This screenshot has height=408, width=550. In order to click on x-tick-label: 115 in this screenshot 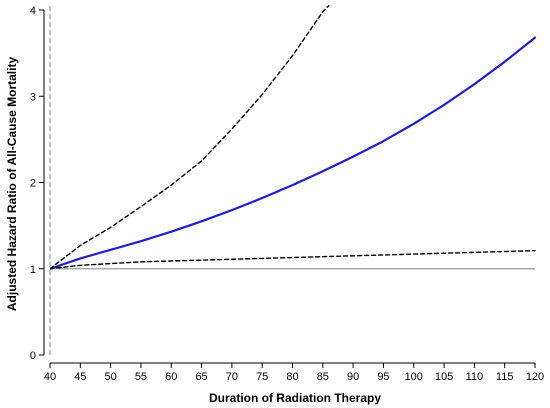, I will do `click(505, 377)`.